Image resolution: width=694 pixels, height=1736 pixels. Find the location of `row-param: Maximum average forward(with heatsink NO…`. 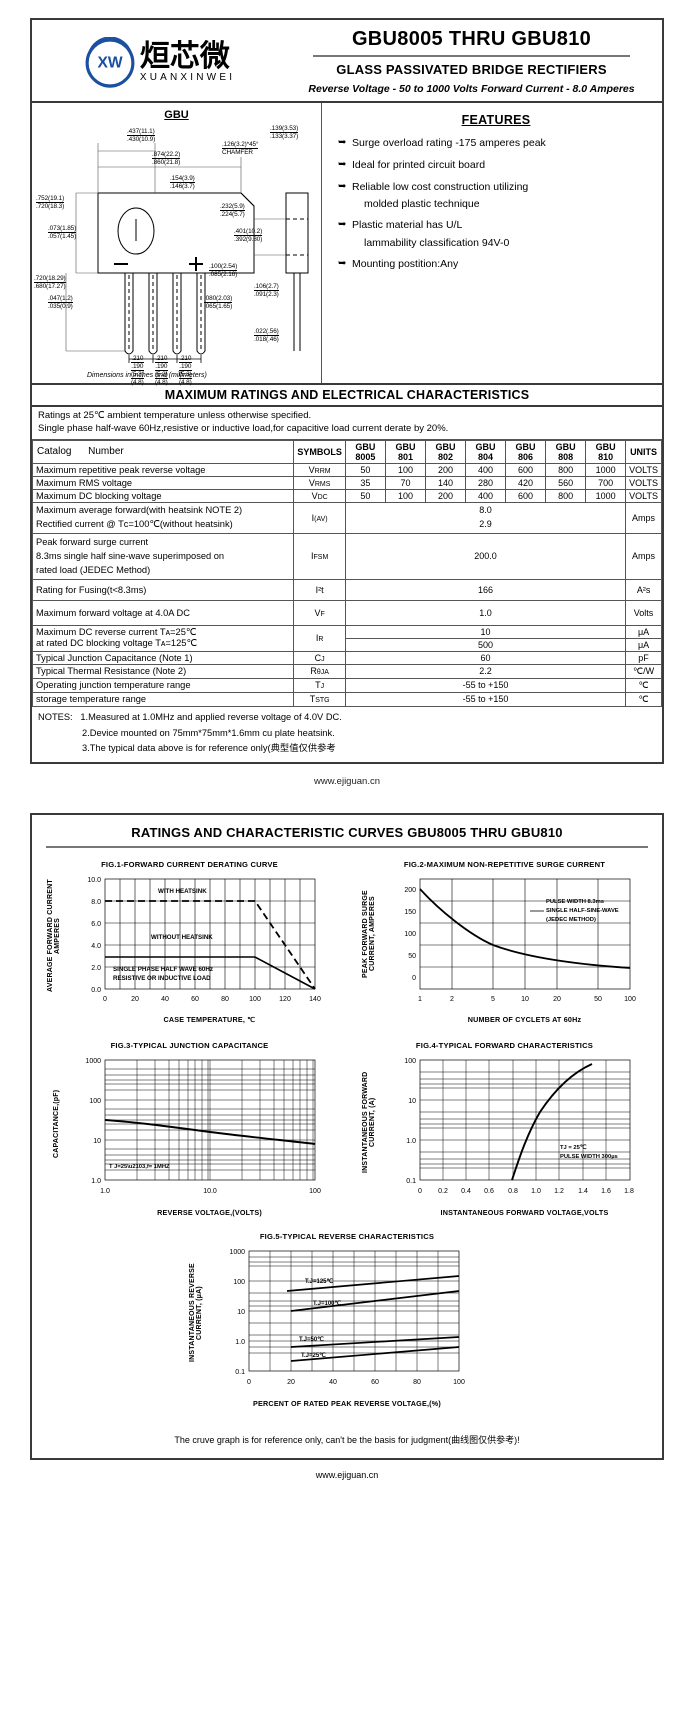

row-param: Maximum average forward(with heatsink NO… is located at coordinates (163, 517).